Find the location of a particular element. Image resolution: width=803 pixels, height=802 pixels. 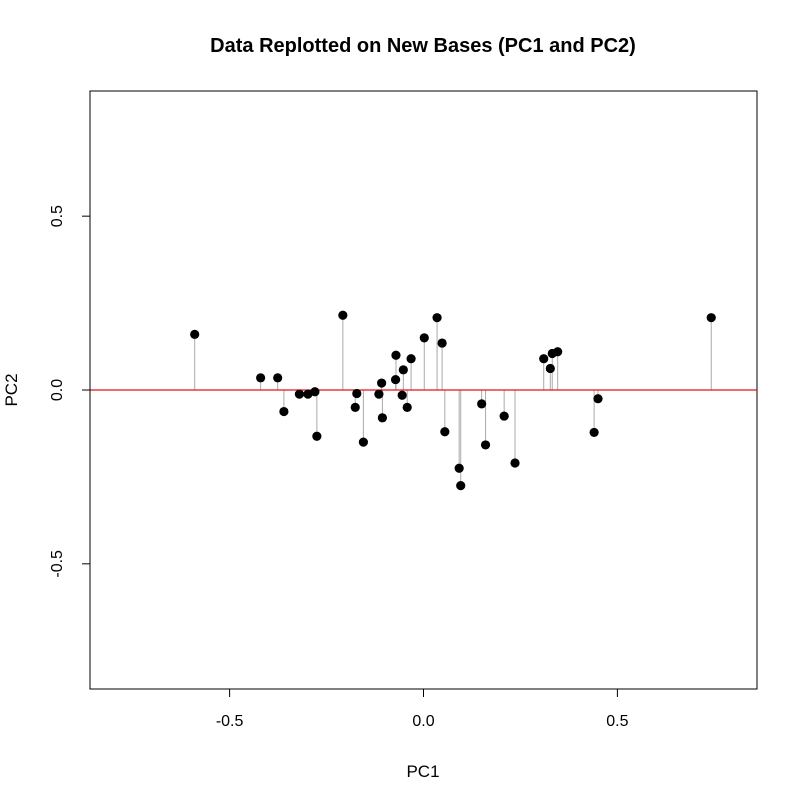

x-axis: -0.5 0.0 0.5 is located at coordinates (422, 709).